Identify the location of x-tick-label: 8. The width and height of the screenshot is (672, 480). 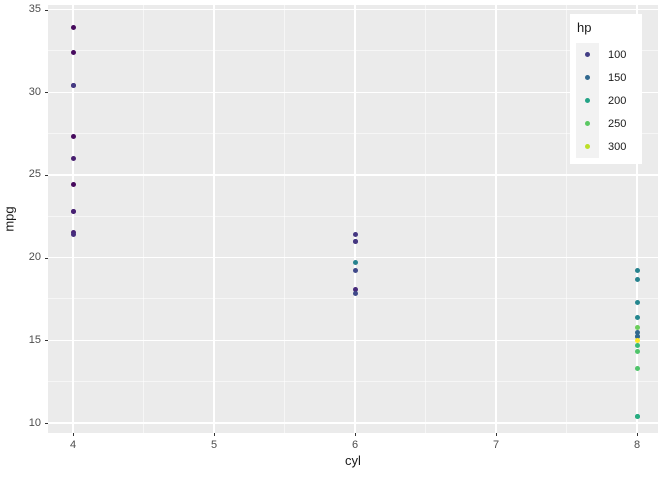
(637, 445).